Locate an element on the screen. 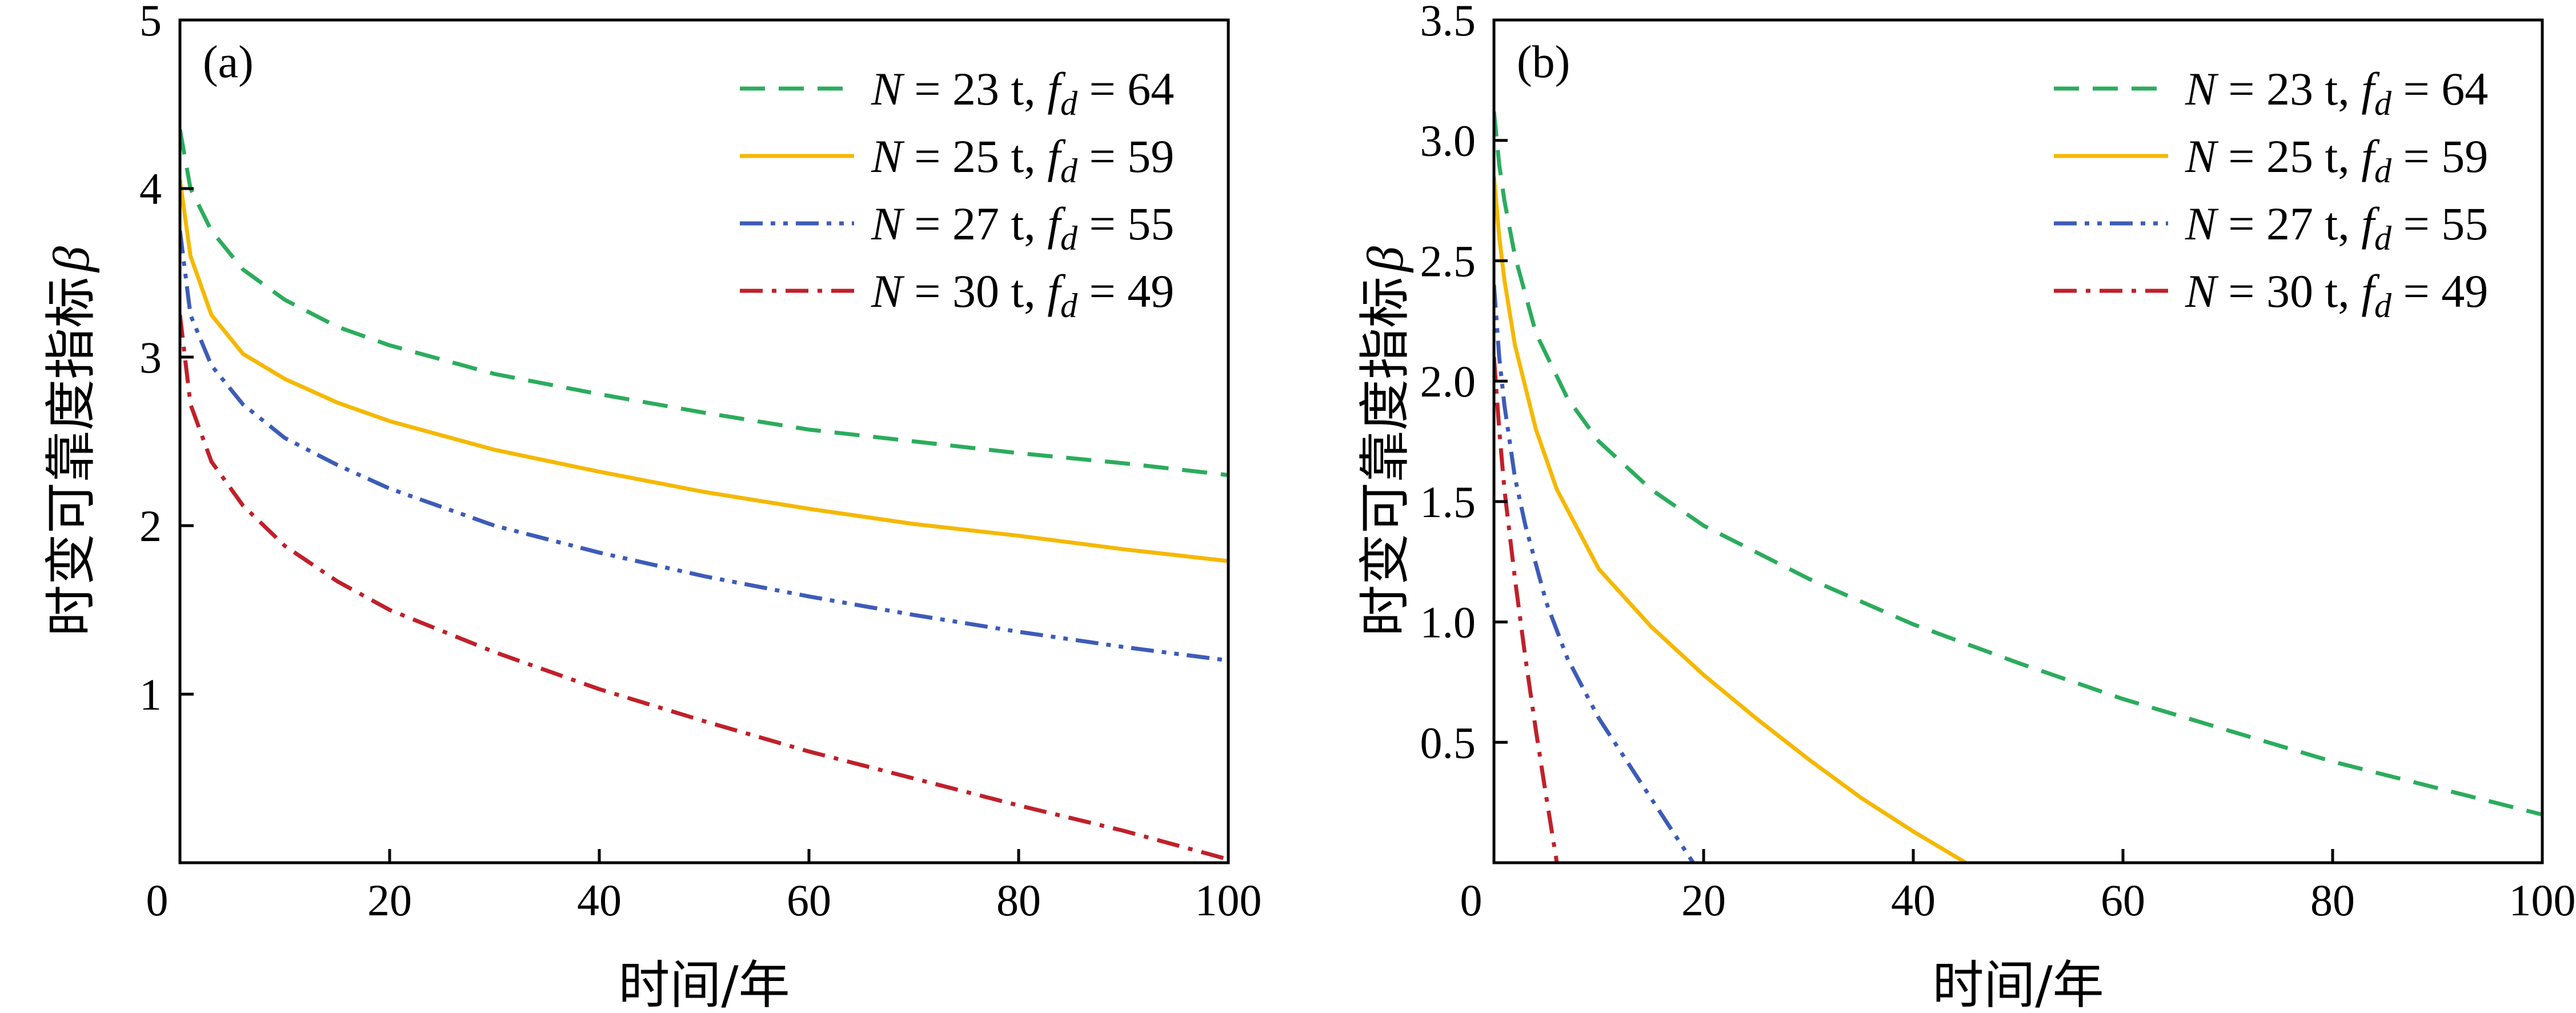  y-tick-label: 1.5 is located at coordinates (1448, 502).